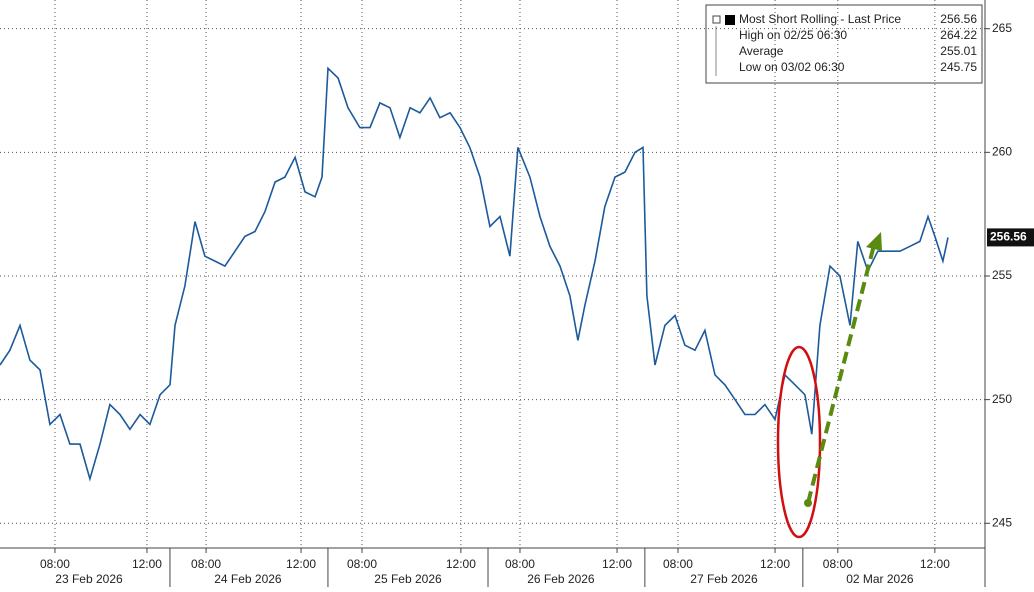 This screenshot has width=1034, height=592. I want to click on legend-value: 245.75, so click(958, 67).